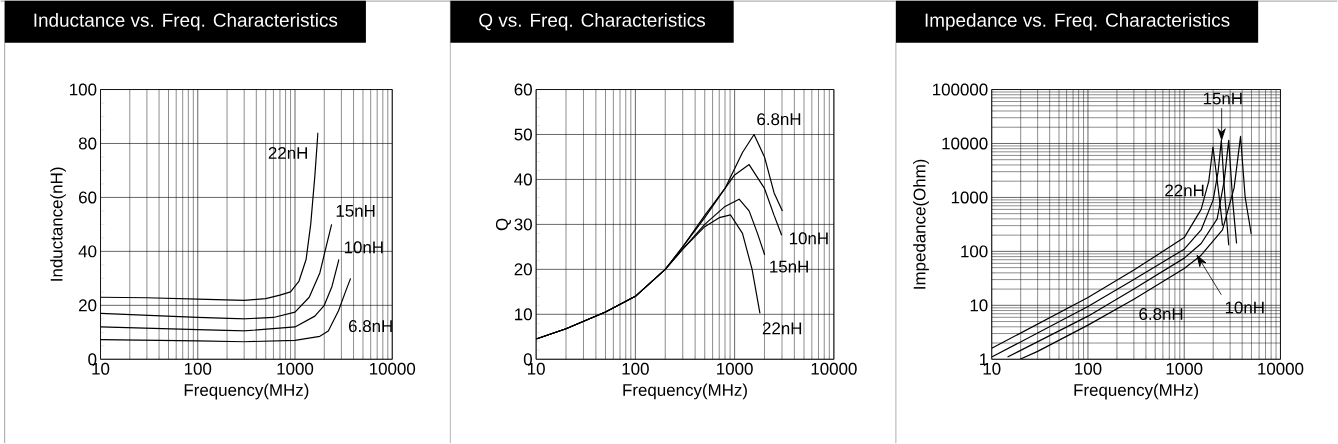  What do you see at coordinates (87, 143) in the screenshot?
I see `y-tick-label: 80` at bounding box center [87, 143].